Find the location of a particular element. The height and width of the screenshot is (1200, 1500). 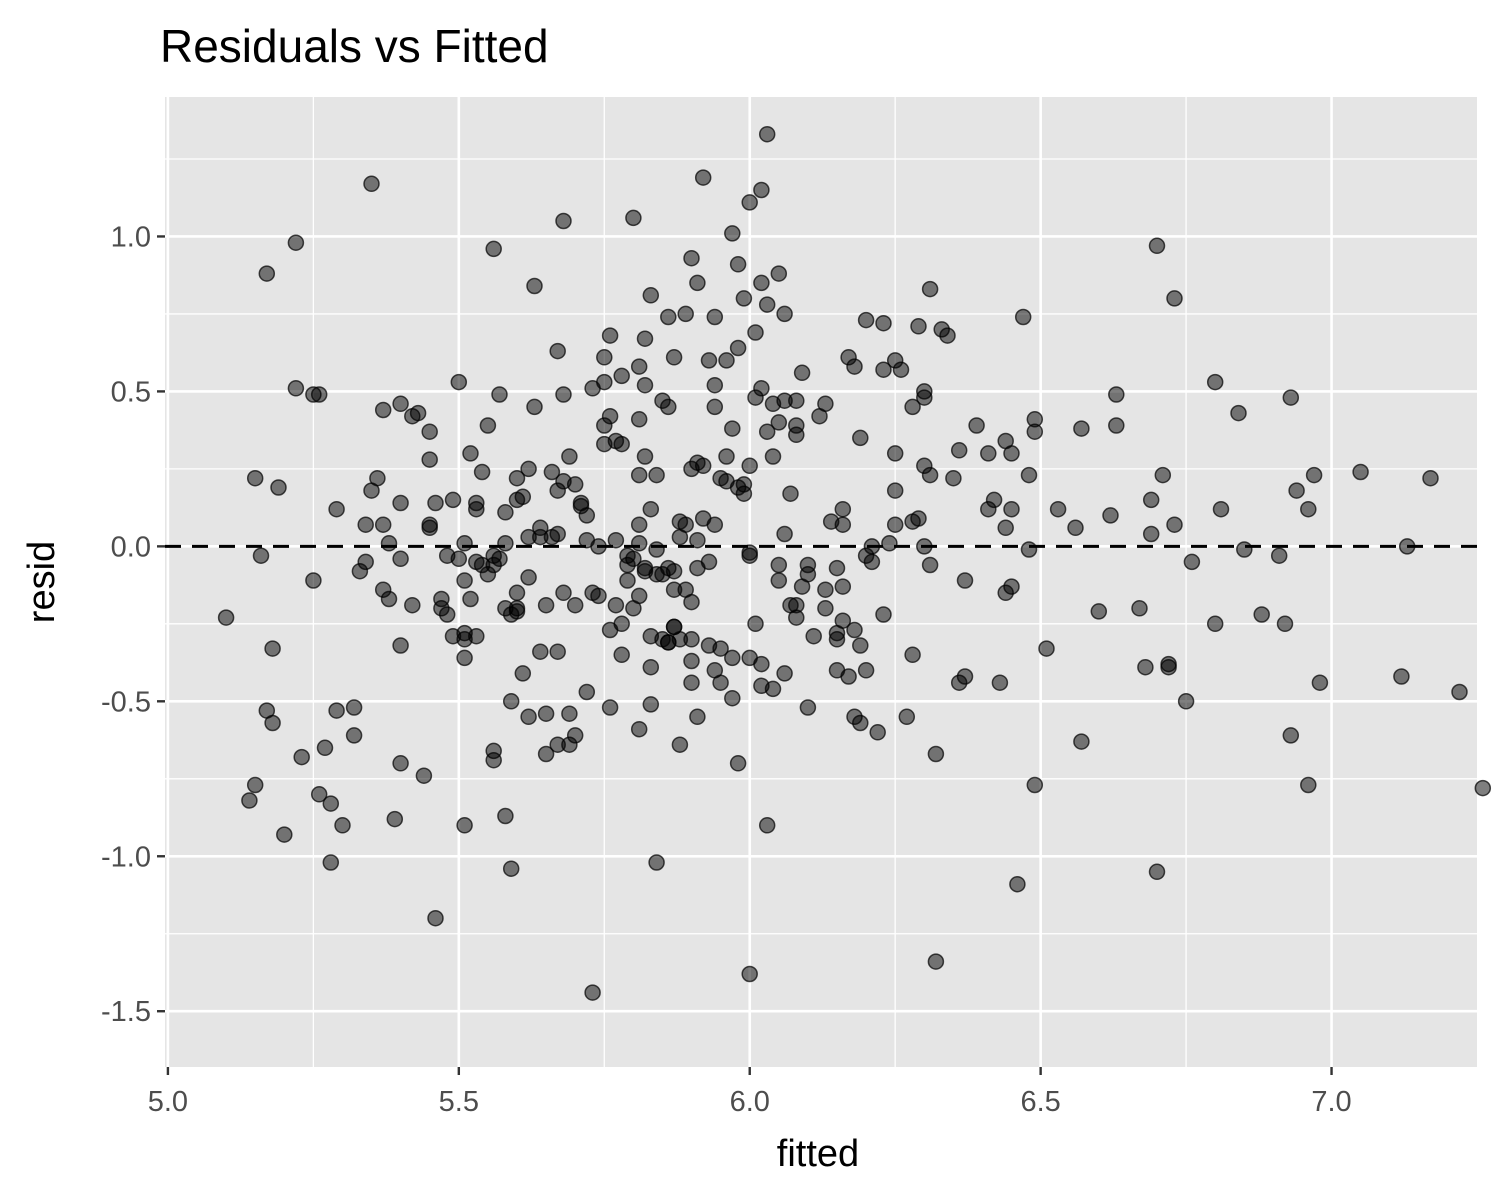

y-tick-label: -1.5 is located at coordinates (126, 1012).